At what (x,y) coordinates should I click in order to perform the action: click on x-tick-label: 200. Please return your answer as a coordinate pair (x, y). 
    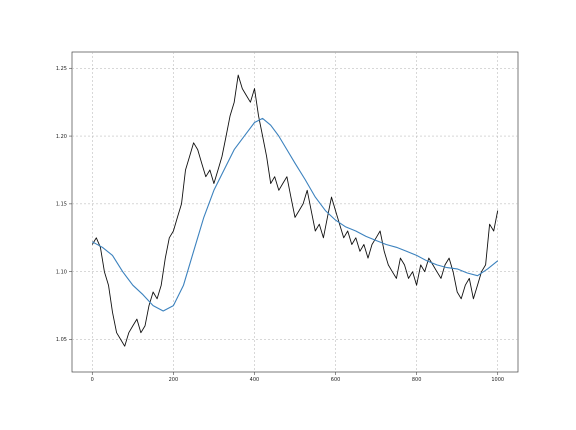
    Looking at the image, I should click on (174, 380).